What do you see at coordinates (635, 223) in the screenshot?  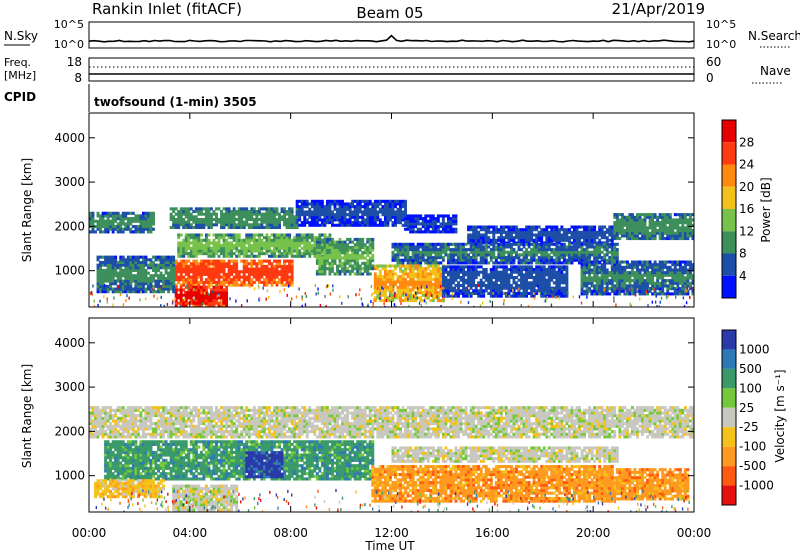 I see `power-cell-r5` at bounding box center [635, 223].